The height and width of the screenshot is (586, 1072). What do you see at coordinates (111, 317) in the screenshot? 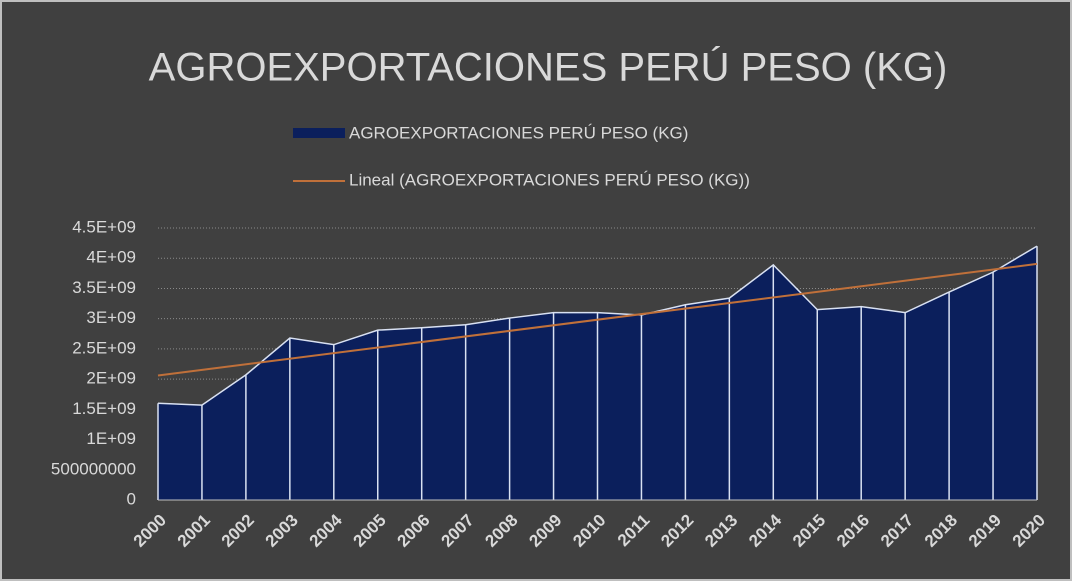
I see `y-tick-label: 3E+09` at bounding box center [111, 317].